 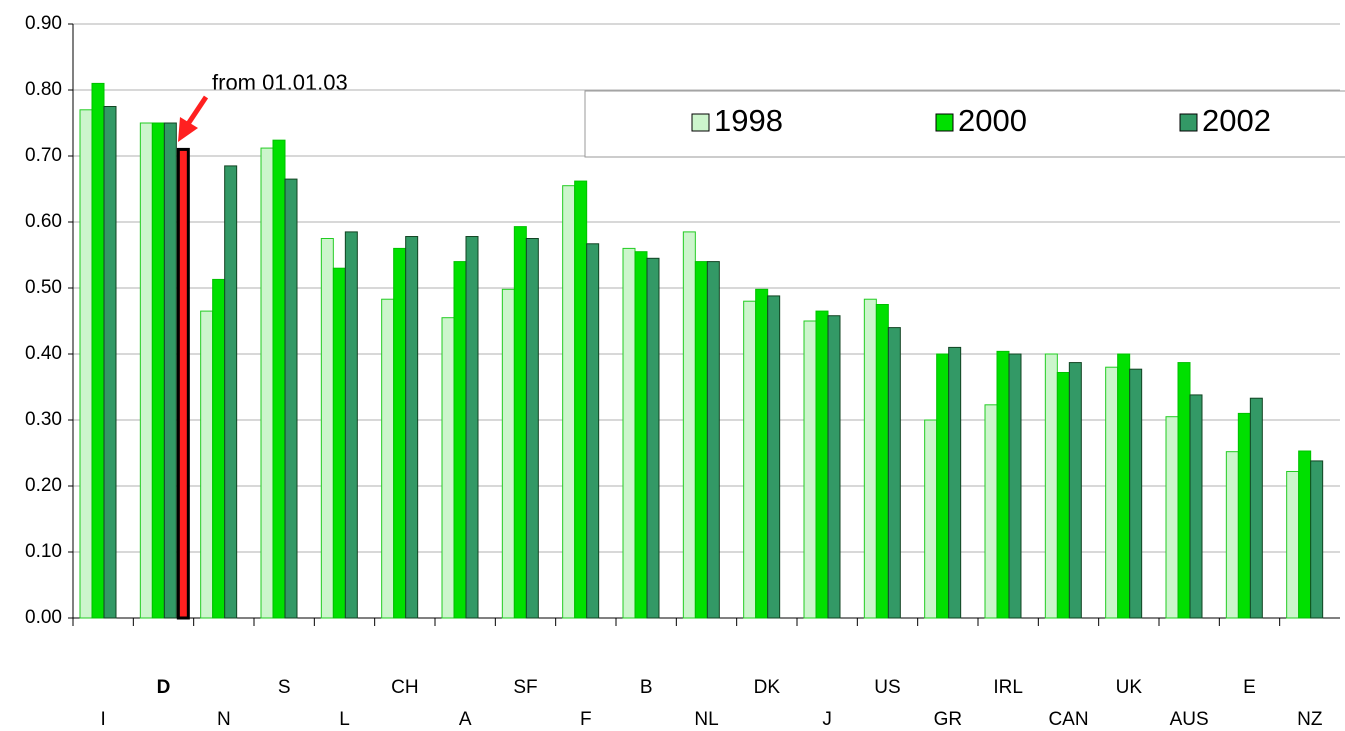 What do you see at coordinates (1249, 687) in the screenshot?
I see `x-tick-label: E` at bounding box center [1249, 687].